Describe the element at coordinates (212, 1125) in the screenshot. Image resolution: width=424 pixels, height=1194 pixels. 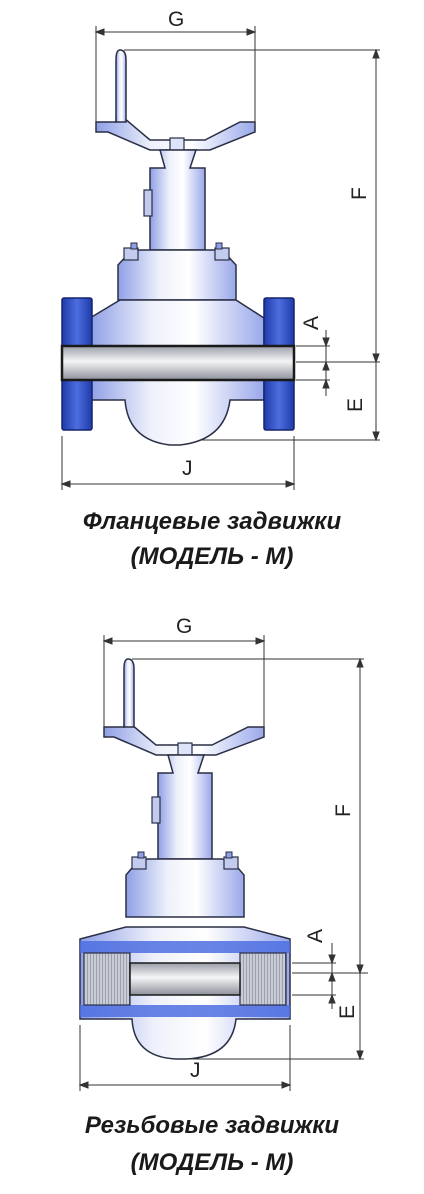
I see `caption-title: Резьбовые задвижки` at that location.